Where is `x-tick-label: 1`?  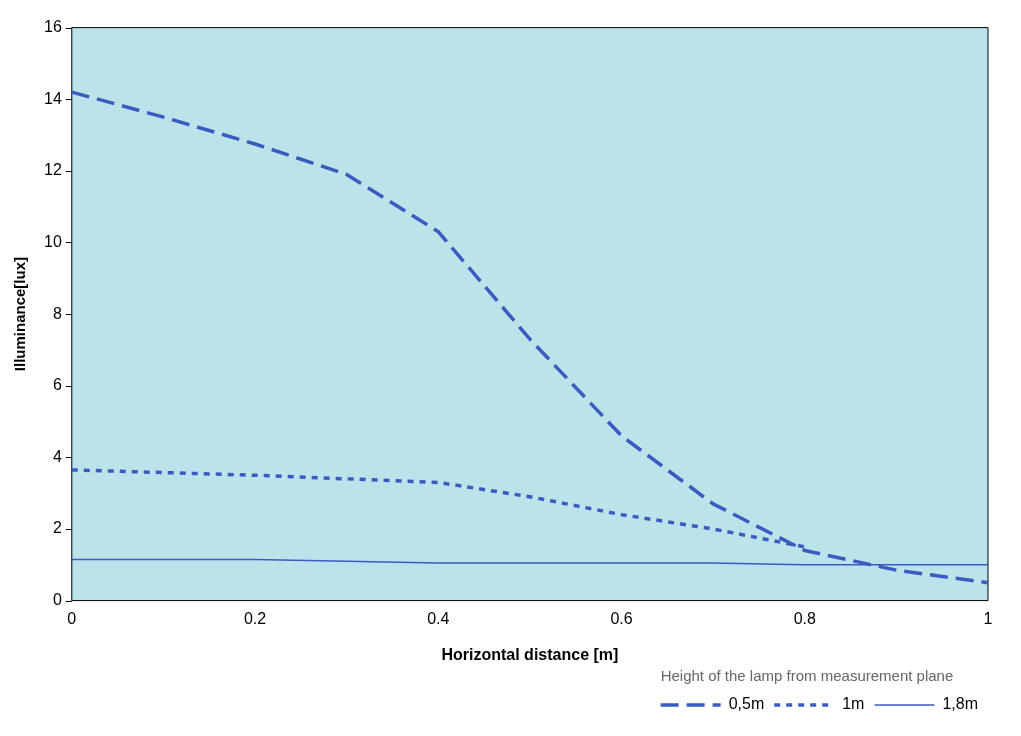
x-tick-label: 1 is located at coordinates (988, 618).